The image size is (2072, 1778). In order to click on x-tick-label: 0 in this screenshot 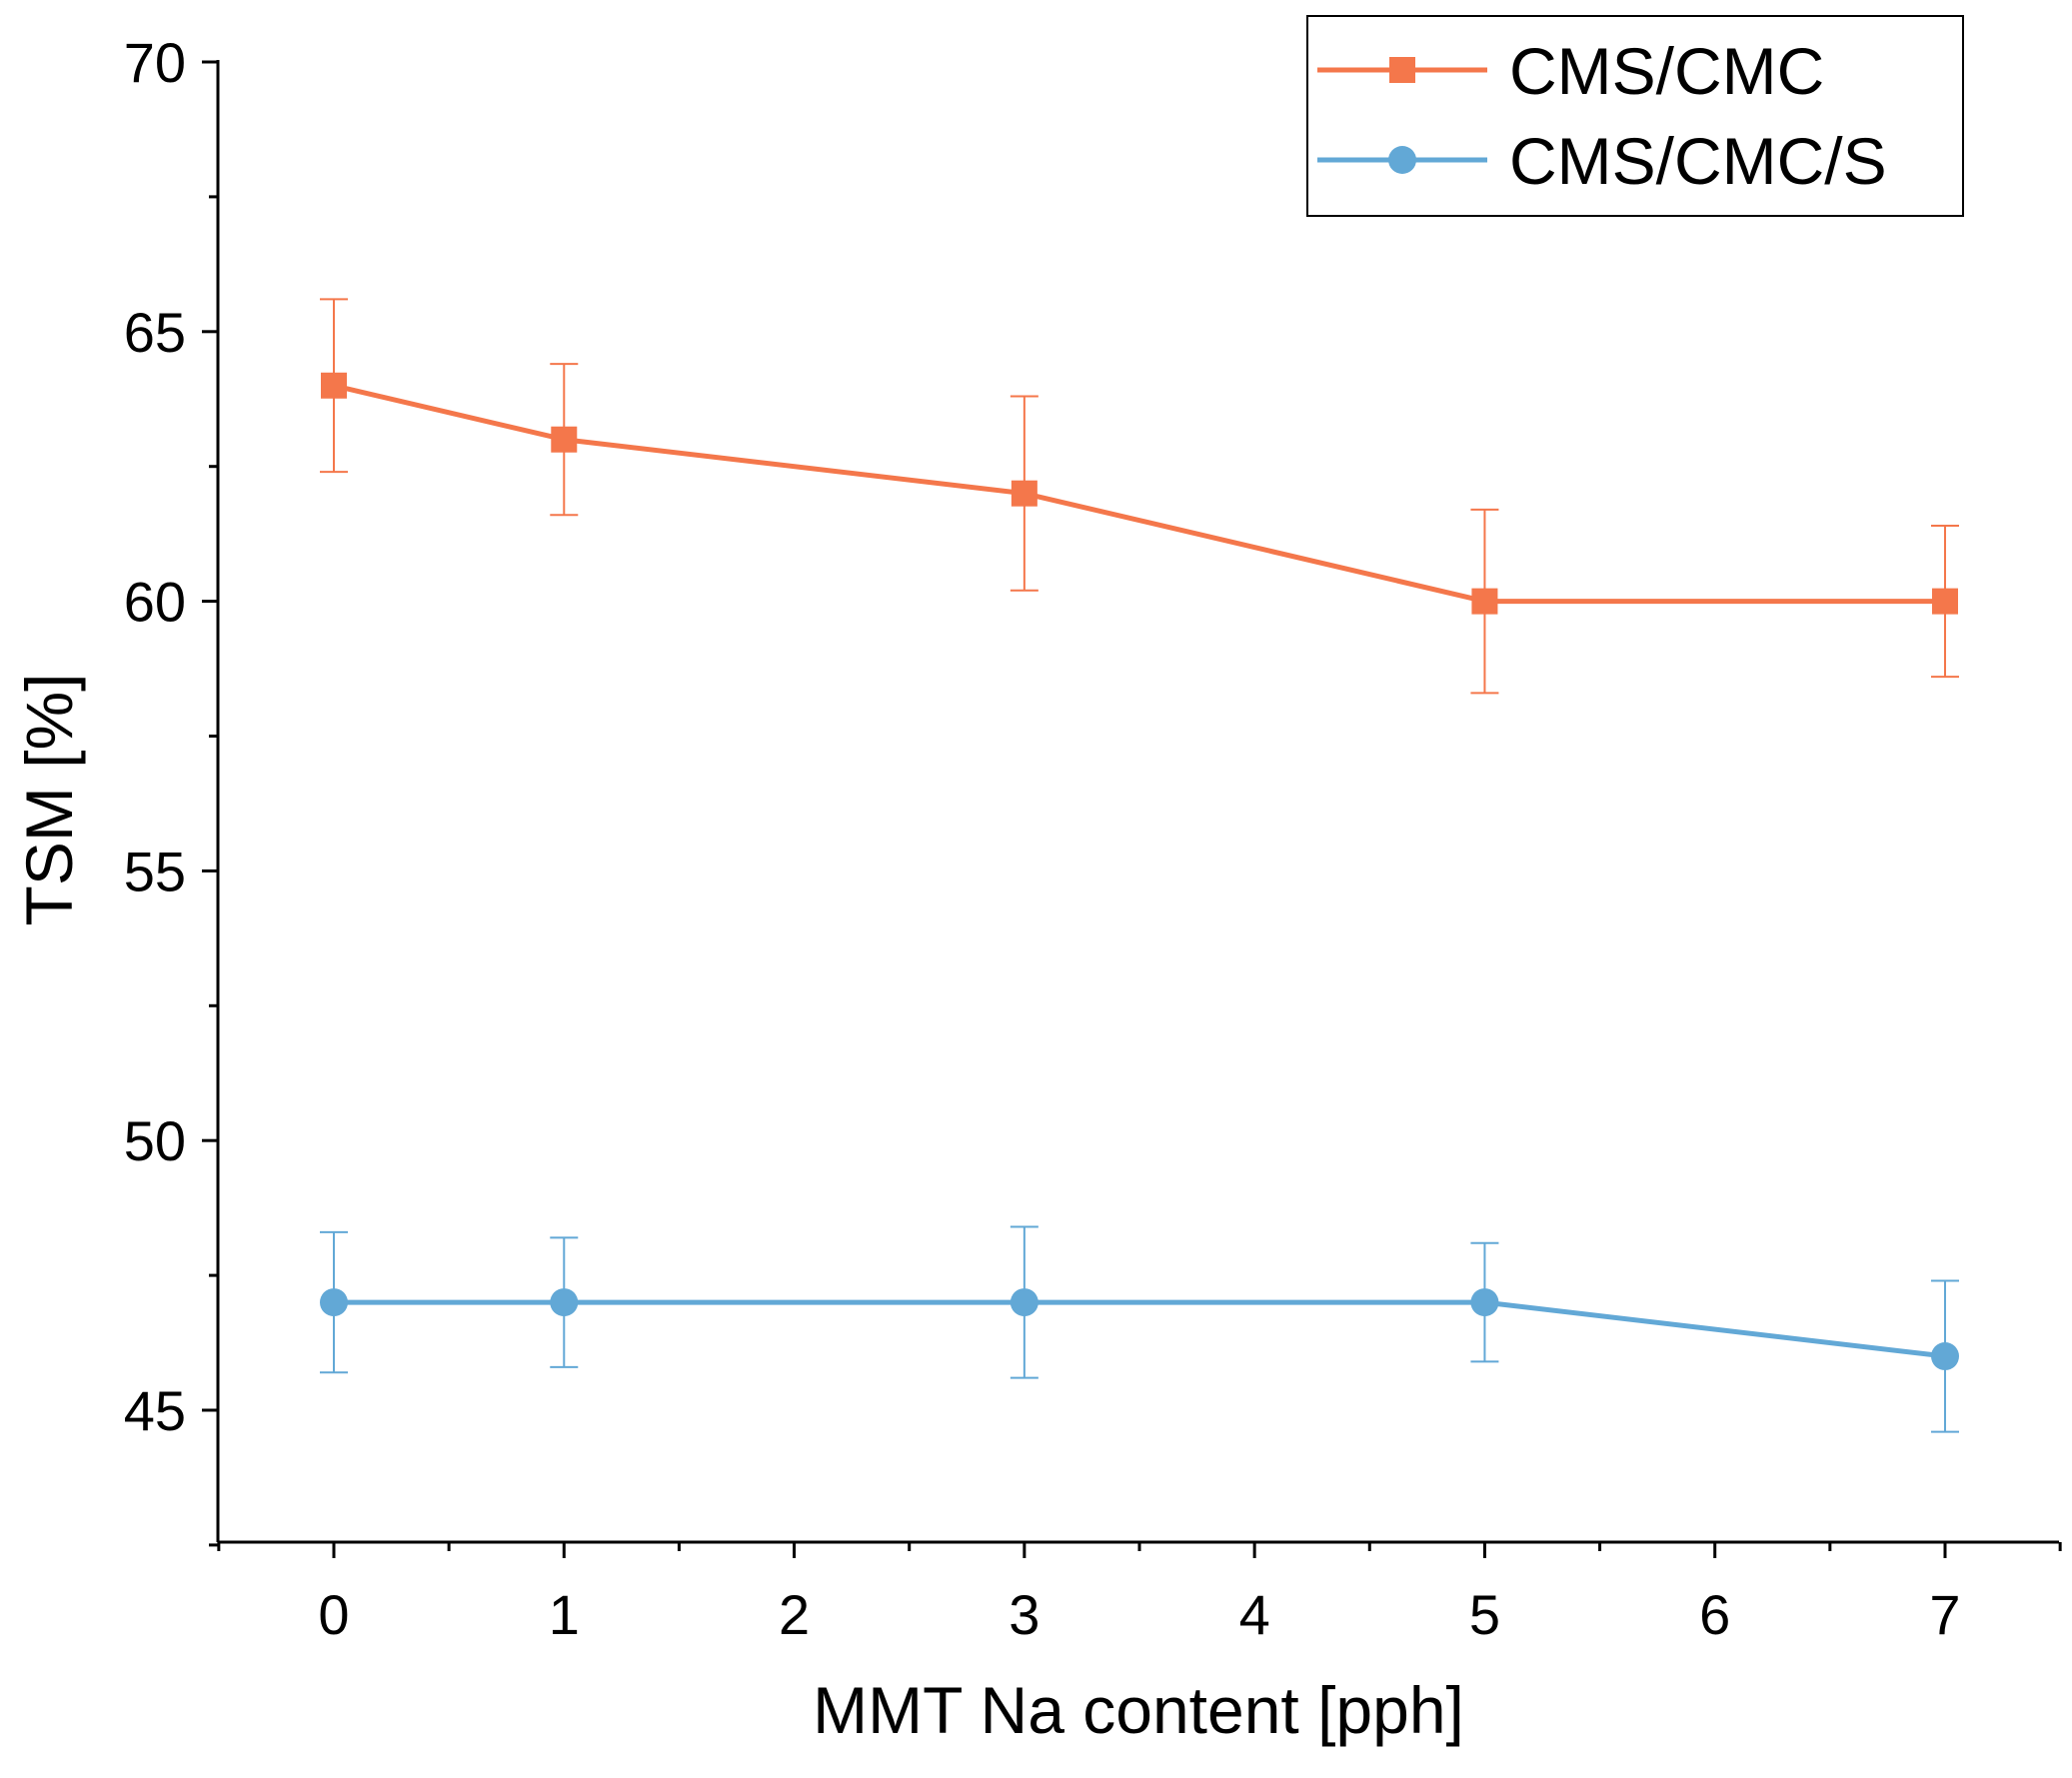, I will do `click(333, 1614)`.